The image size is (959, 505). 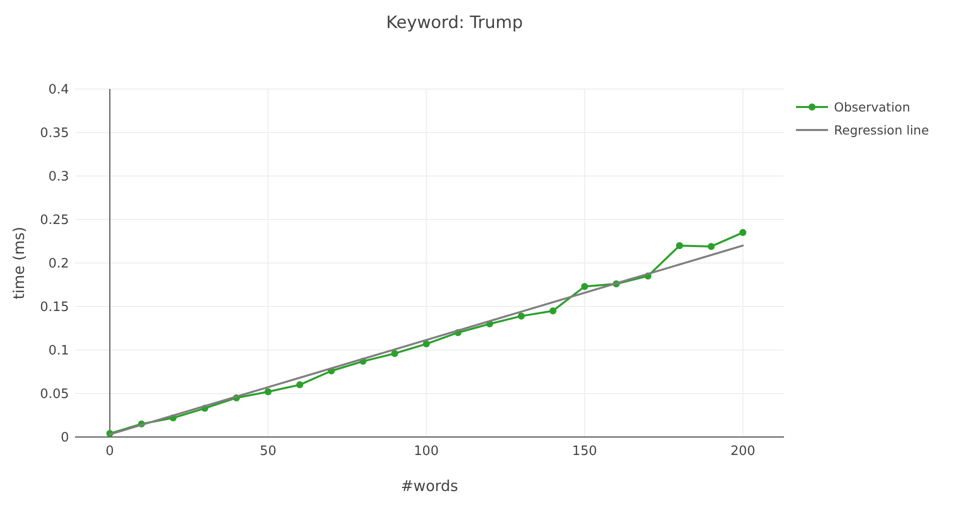 What do you see at coordinates (58, 264) in the screenshot?
I see `y-tick-label: 0.2` at bounding box center [58, 264].